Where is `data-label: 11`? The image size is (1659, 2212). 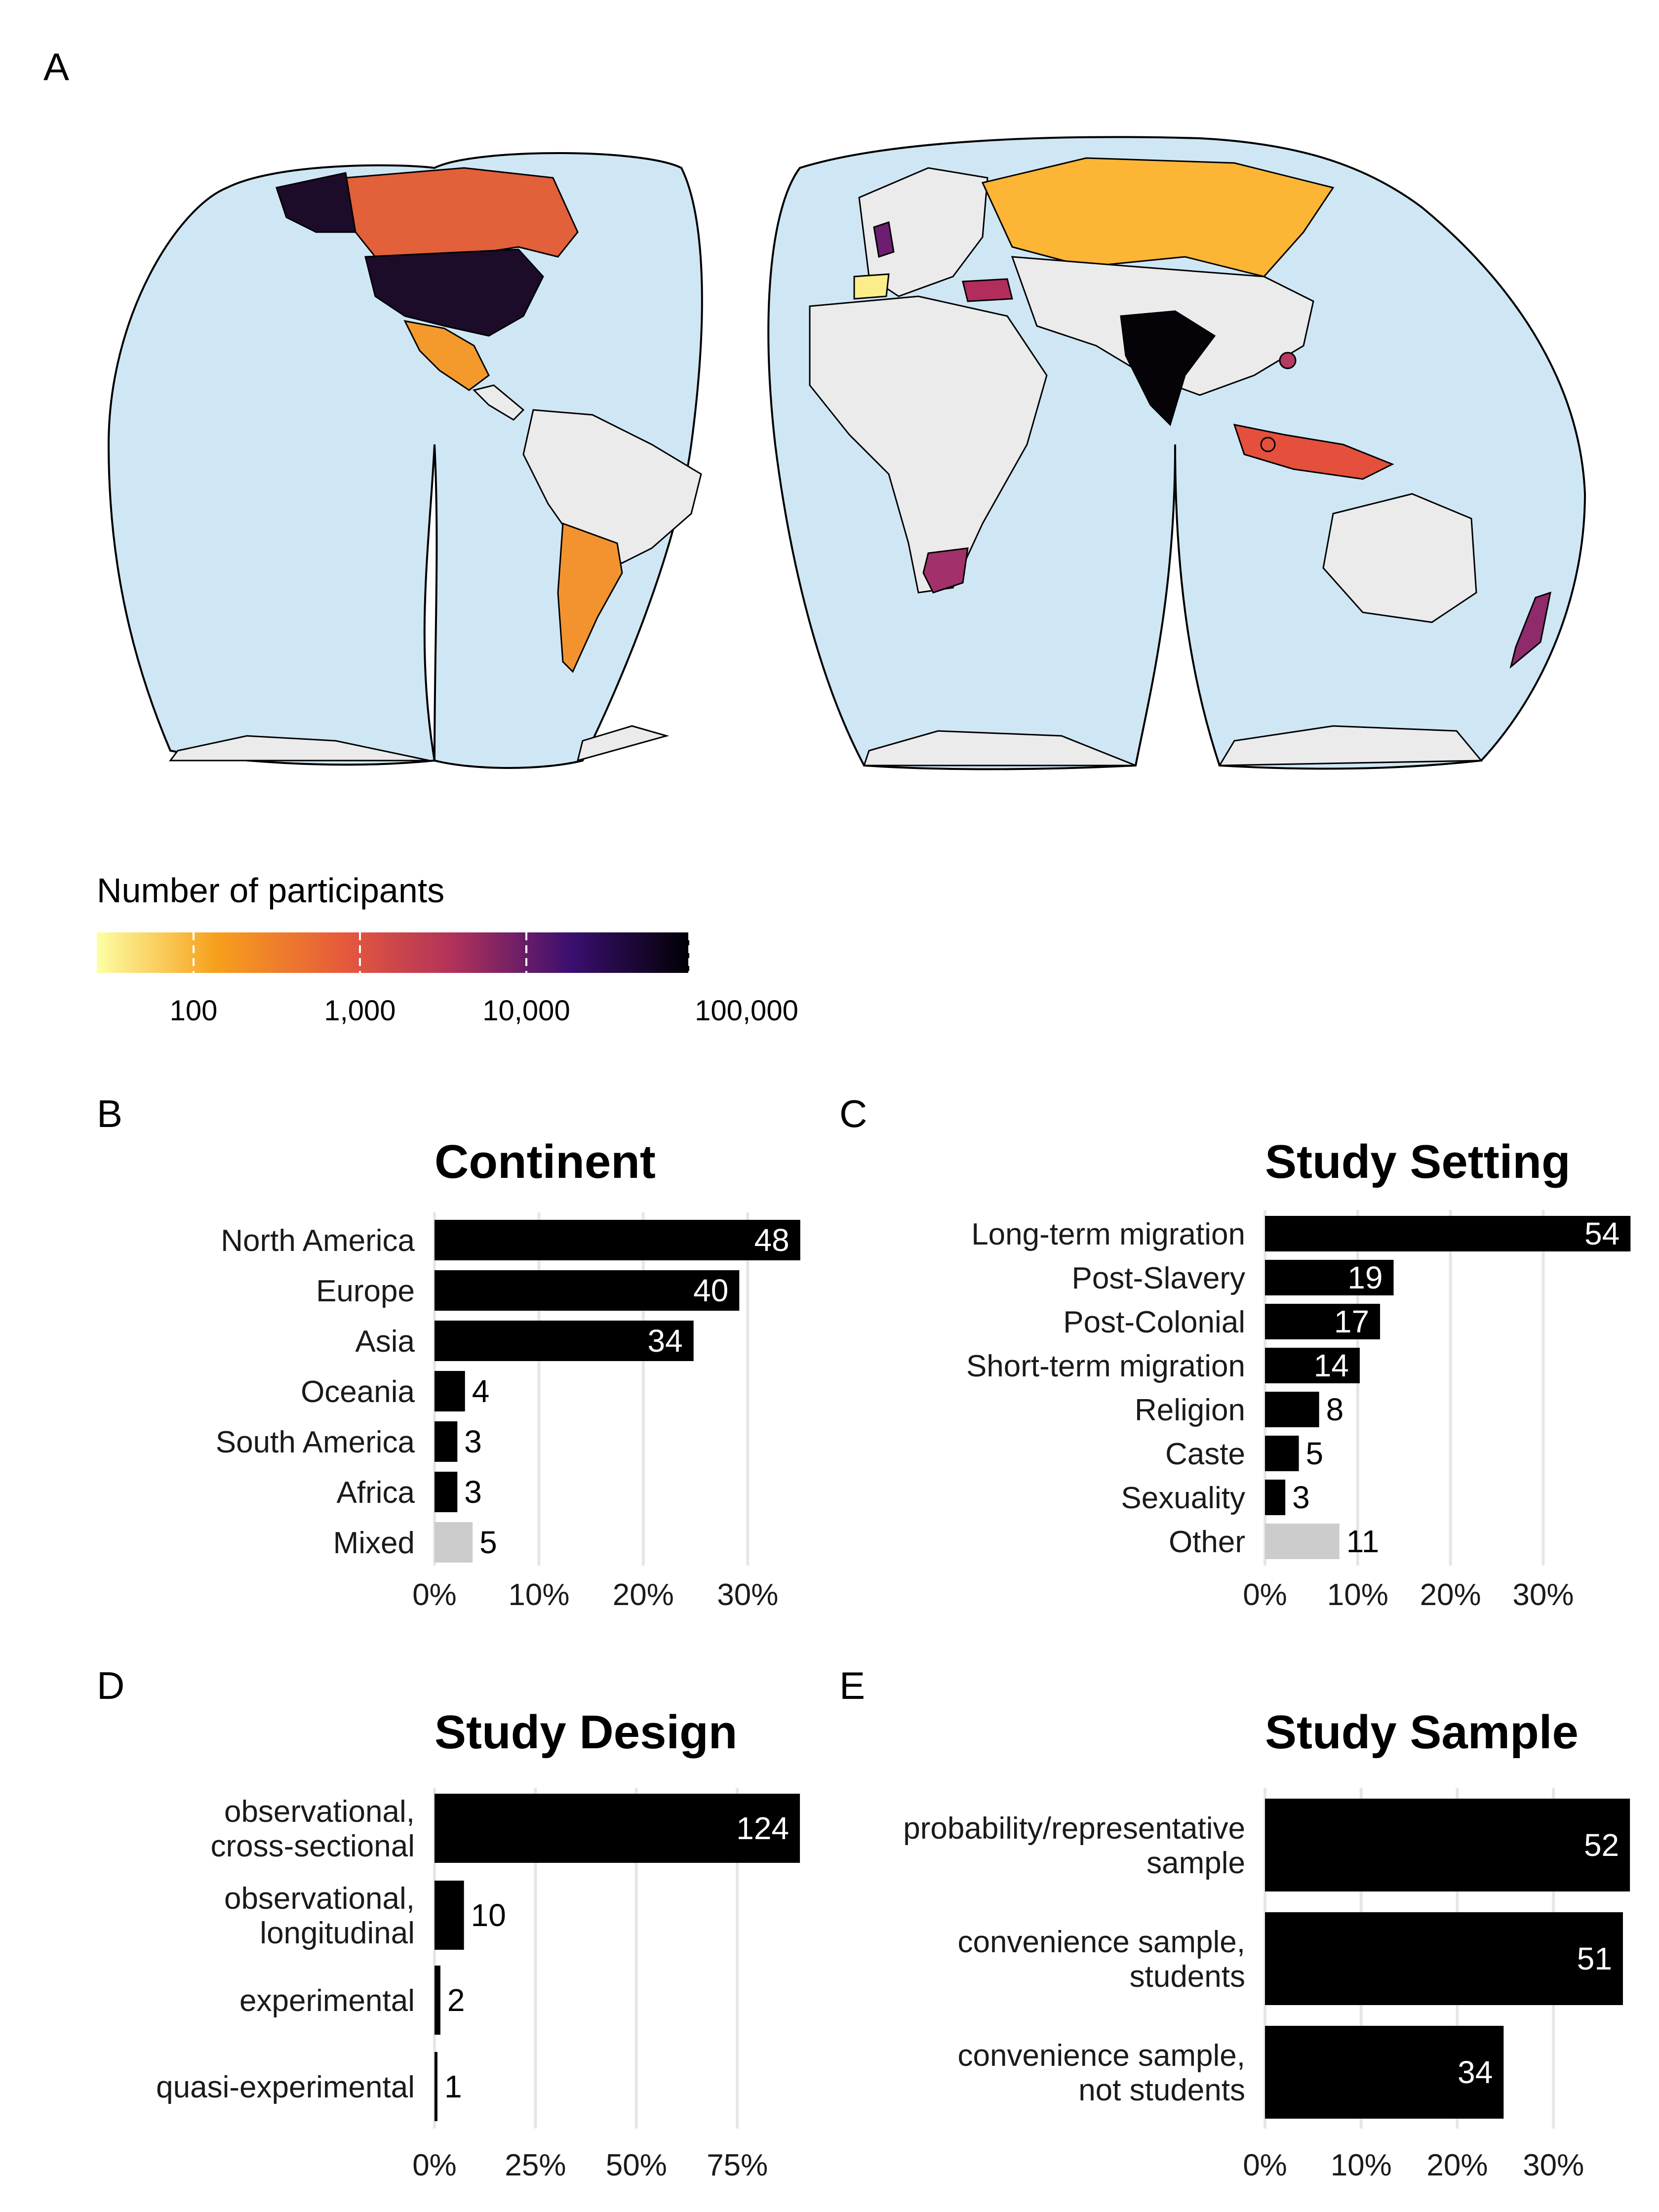 data-label: 11 is located at coordinates (1362, 1541).